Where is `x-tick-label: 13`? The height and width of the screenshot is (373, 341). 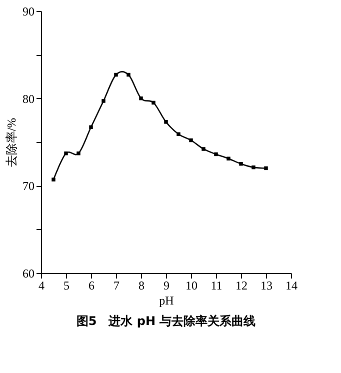
x-tick-label: 13 is located at coordinates (266, 285).